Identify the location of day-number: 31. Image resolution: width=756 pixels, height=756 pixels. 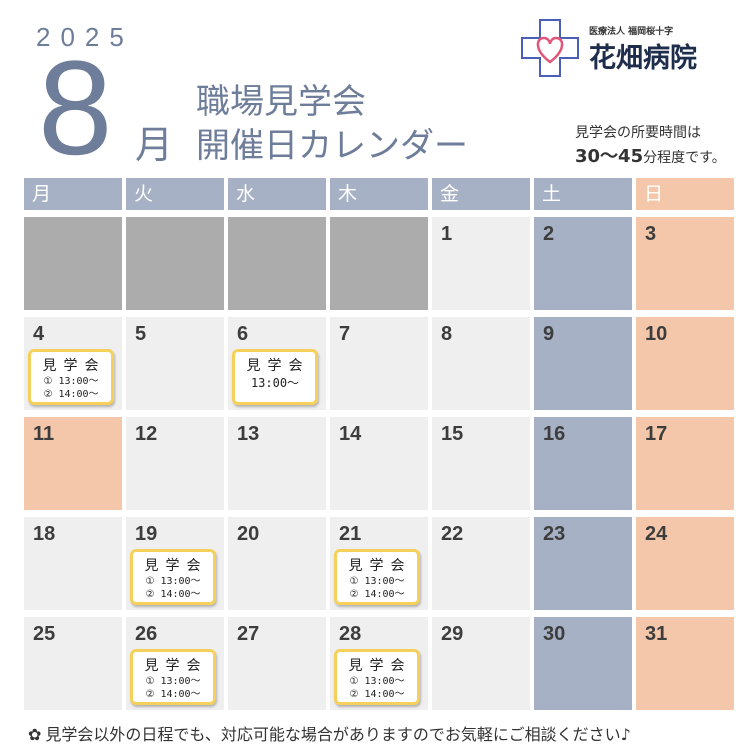
(656, 634).